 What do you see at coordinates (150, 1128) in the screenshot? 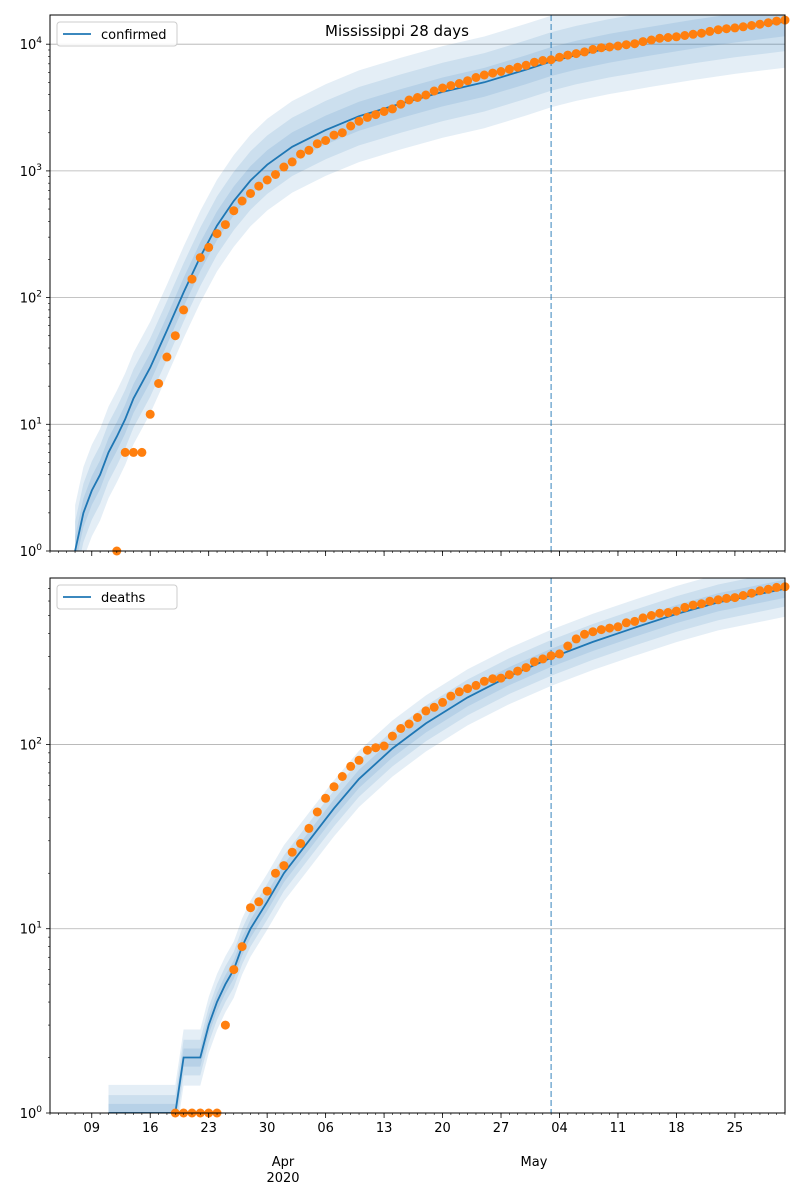
I see `x-tick-label: 16` at bounding box center [150, 1128].